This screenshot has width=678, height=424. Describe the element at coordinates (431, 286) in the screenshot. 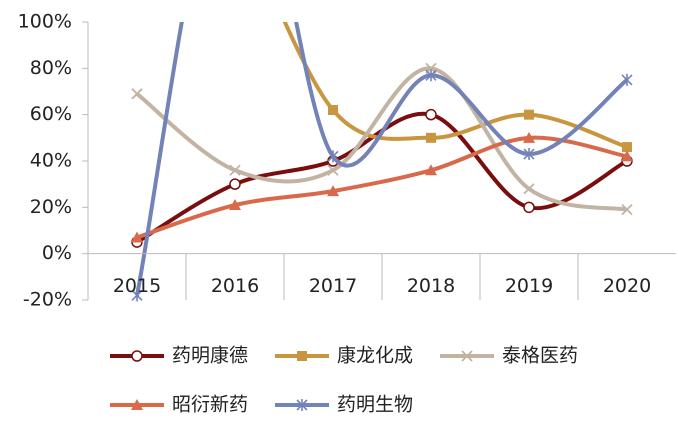

I see `x-tick-label: 2018` at that location.